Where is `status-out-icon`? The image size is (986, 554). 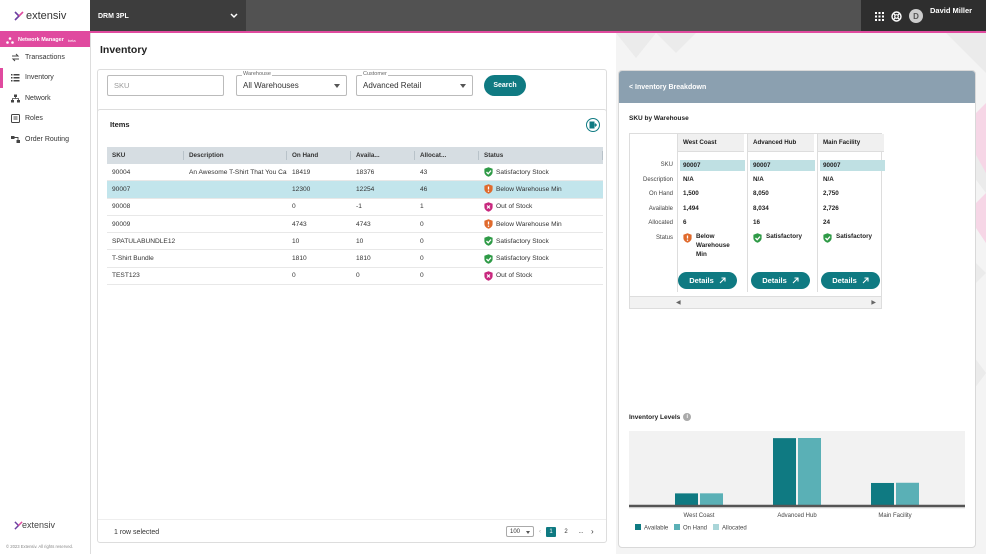 status-out-icon is located at coordinates (488, 276).